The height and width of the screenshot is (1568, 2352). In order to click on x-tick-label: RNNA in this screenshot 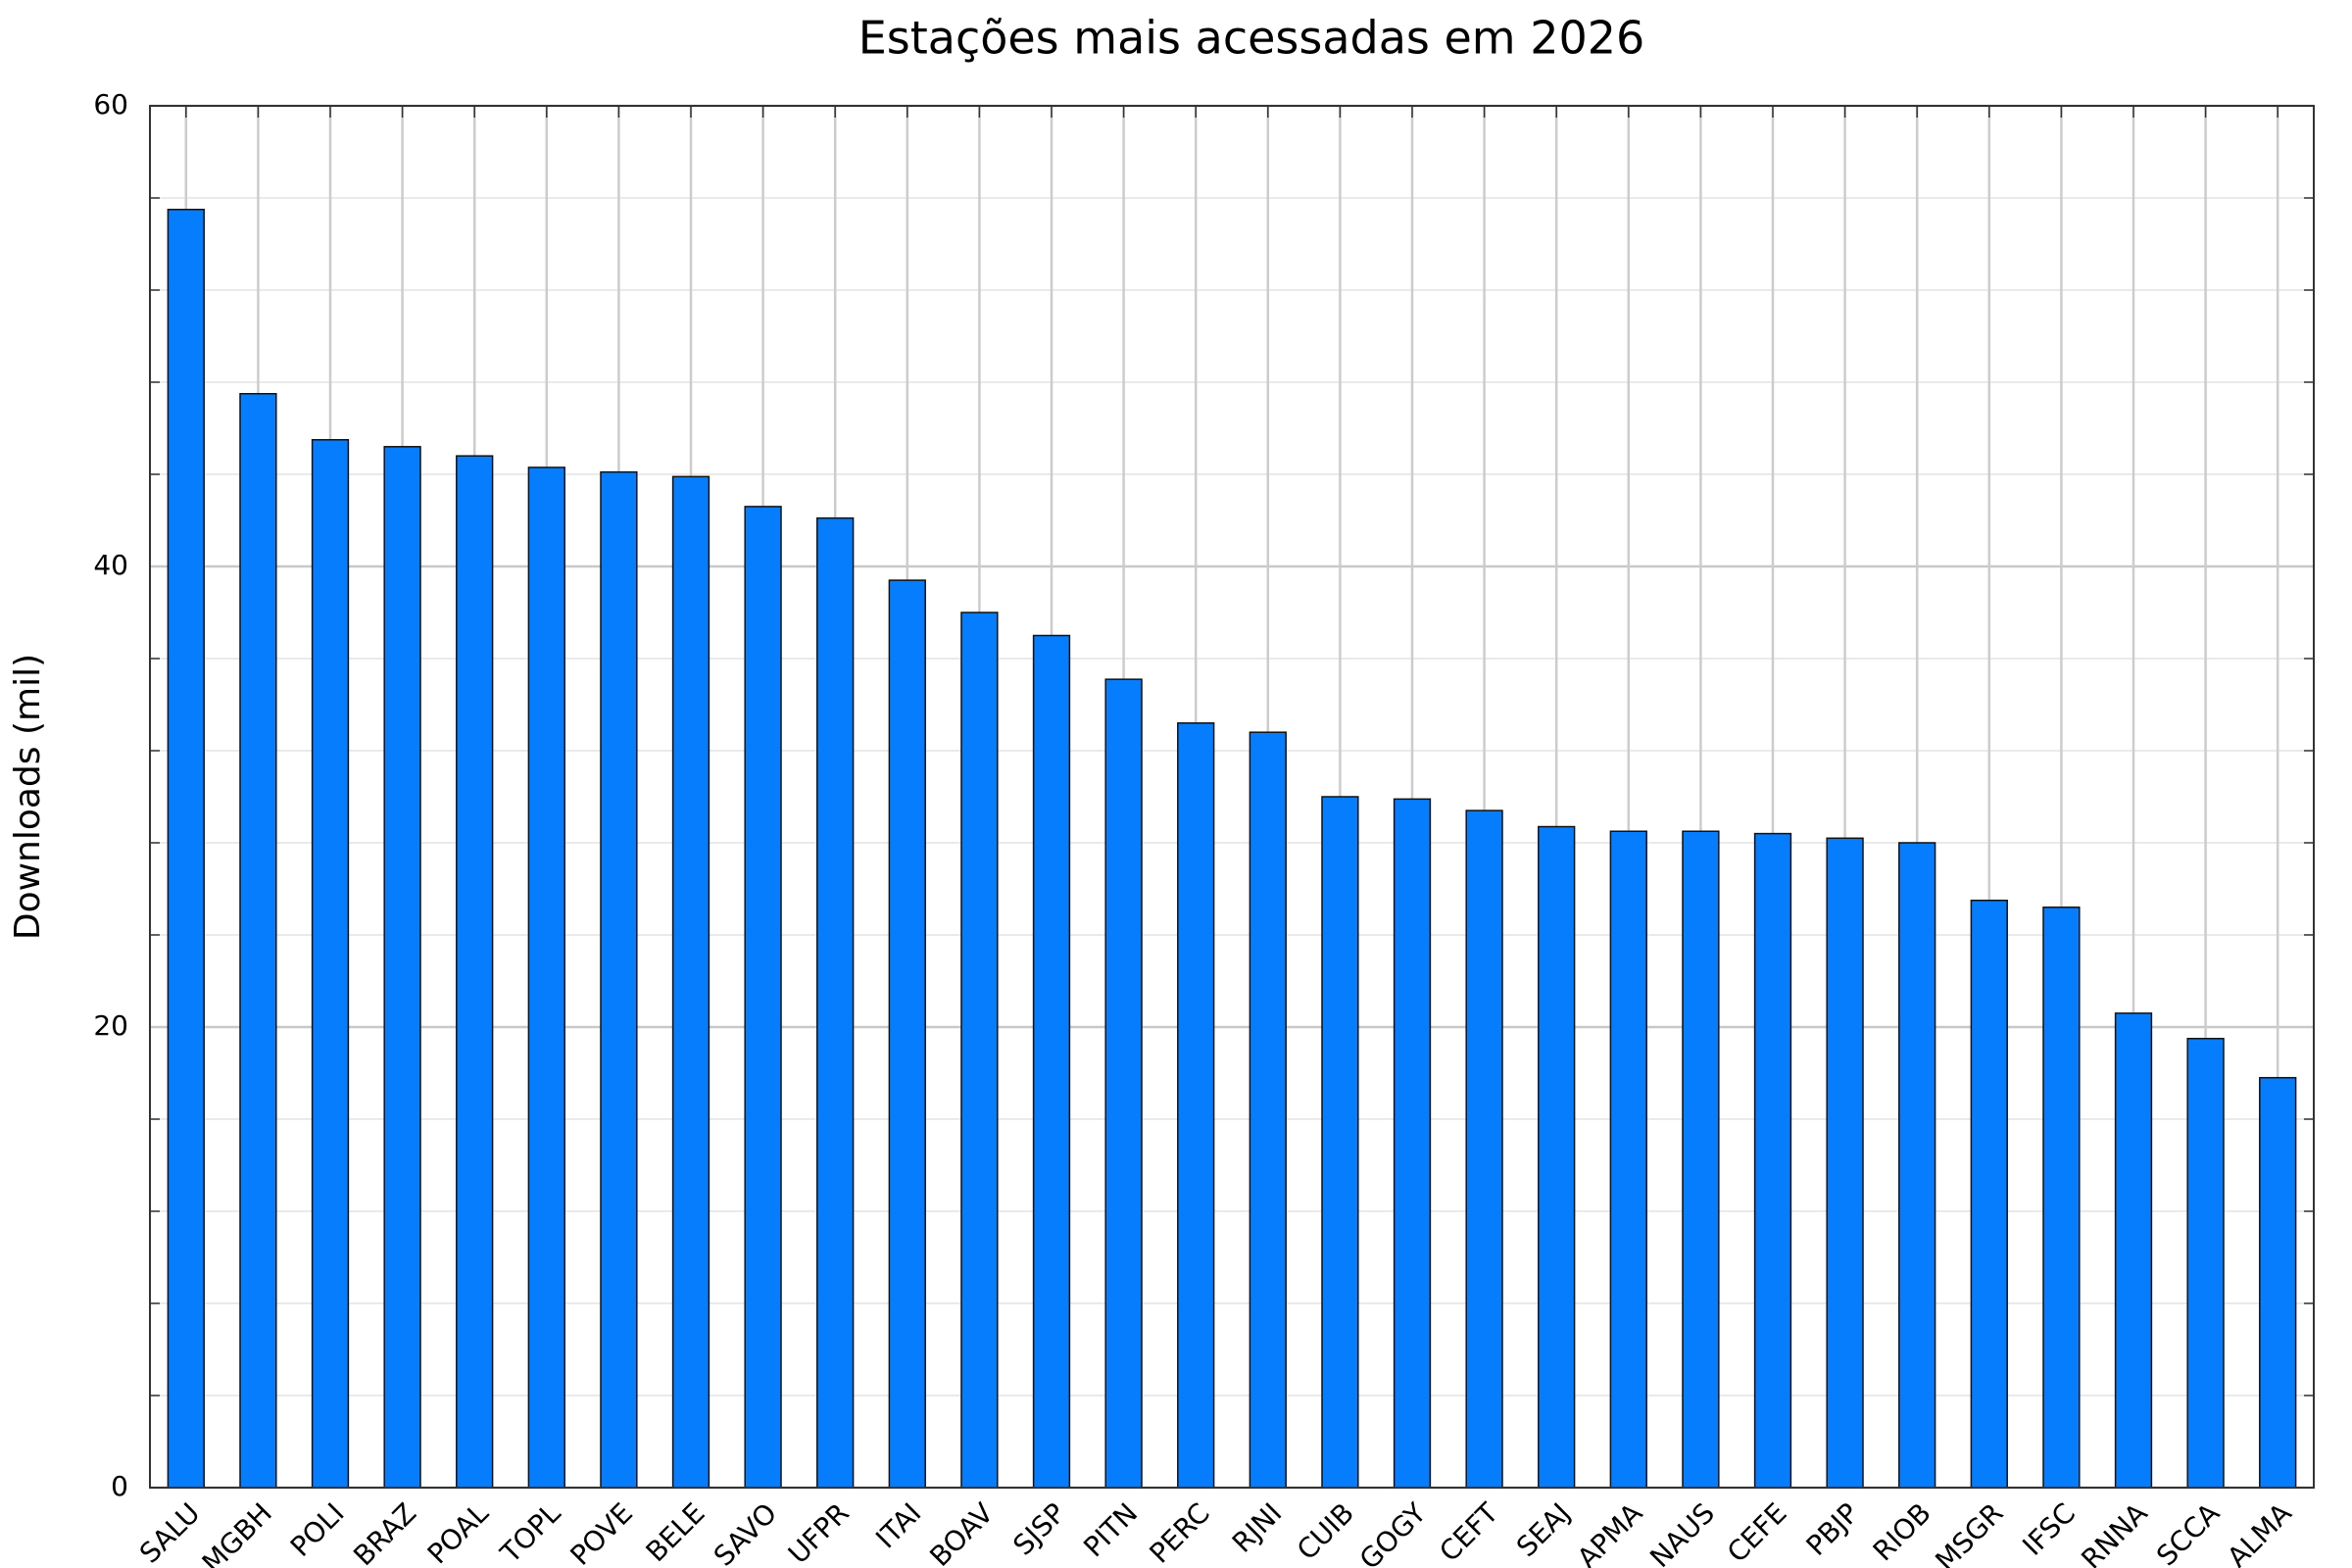, I will do `click(2114, 1532)`.